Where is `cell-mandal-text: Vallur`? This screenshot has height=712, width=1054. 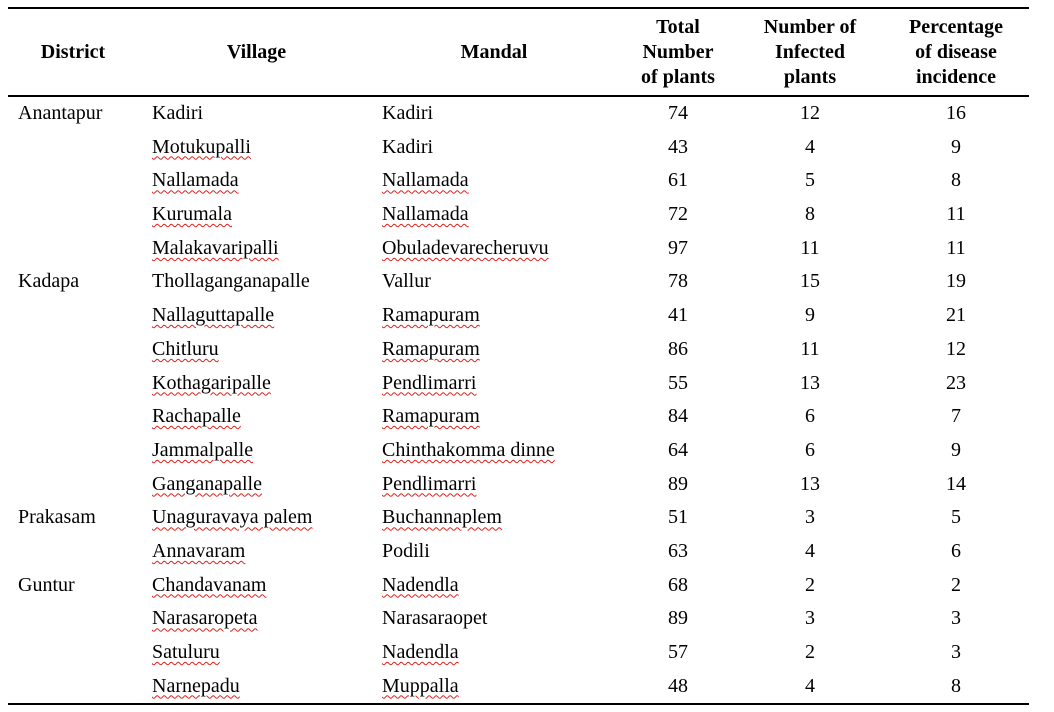
cell-mandal-text: Vallur is located at coordinates (406, 281).